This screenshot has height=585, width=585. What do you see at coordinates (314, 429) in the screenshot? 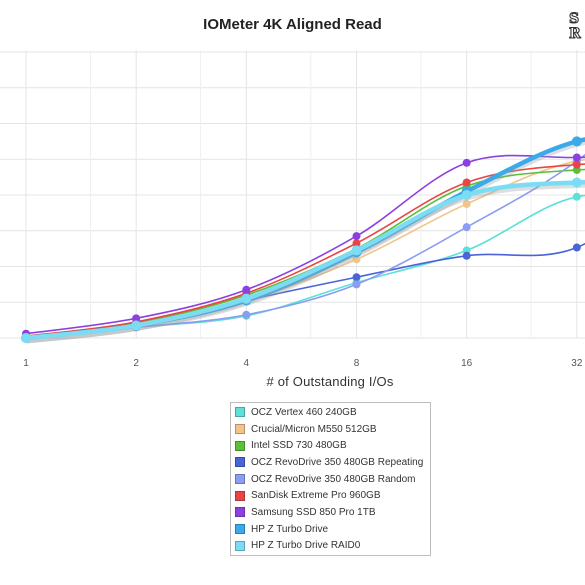
I see `legend-label: Crucial/Micron M550 512GB` at bounding box center [314, 429].